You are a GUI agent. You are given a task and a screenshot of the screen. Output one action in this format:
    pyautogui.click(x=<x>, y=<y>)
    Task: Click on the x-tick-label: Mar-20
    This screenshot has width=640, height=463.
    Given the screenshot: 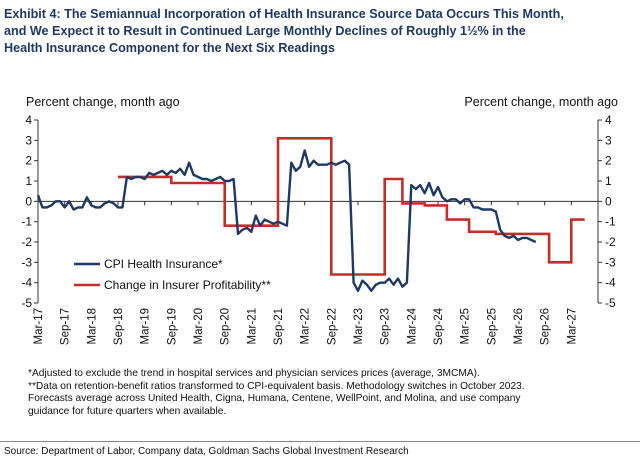 What is the action you would take?
    pyautogui.click(x=199, y=326)
    